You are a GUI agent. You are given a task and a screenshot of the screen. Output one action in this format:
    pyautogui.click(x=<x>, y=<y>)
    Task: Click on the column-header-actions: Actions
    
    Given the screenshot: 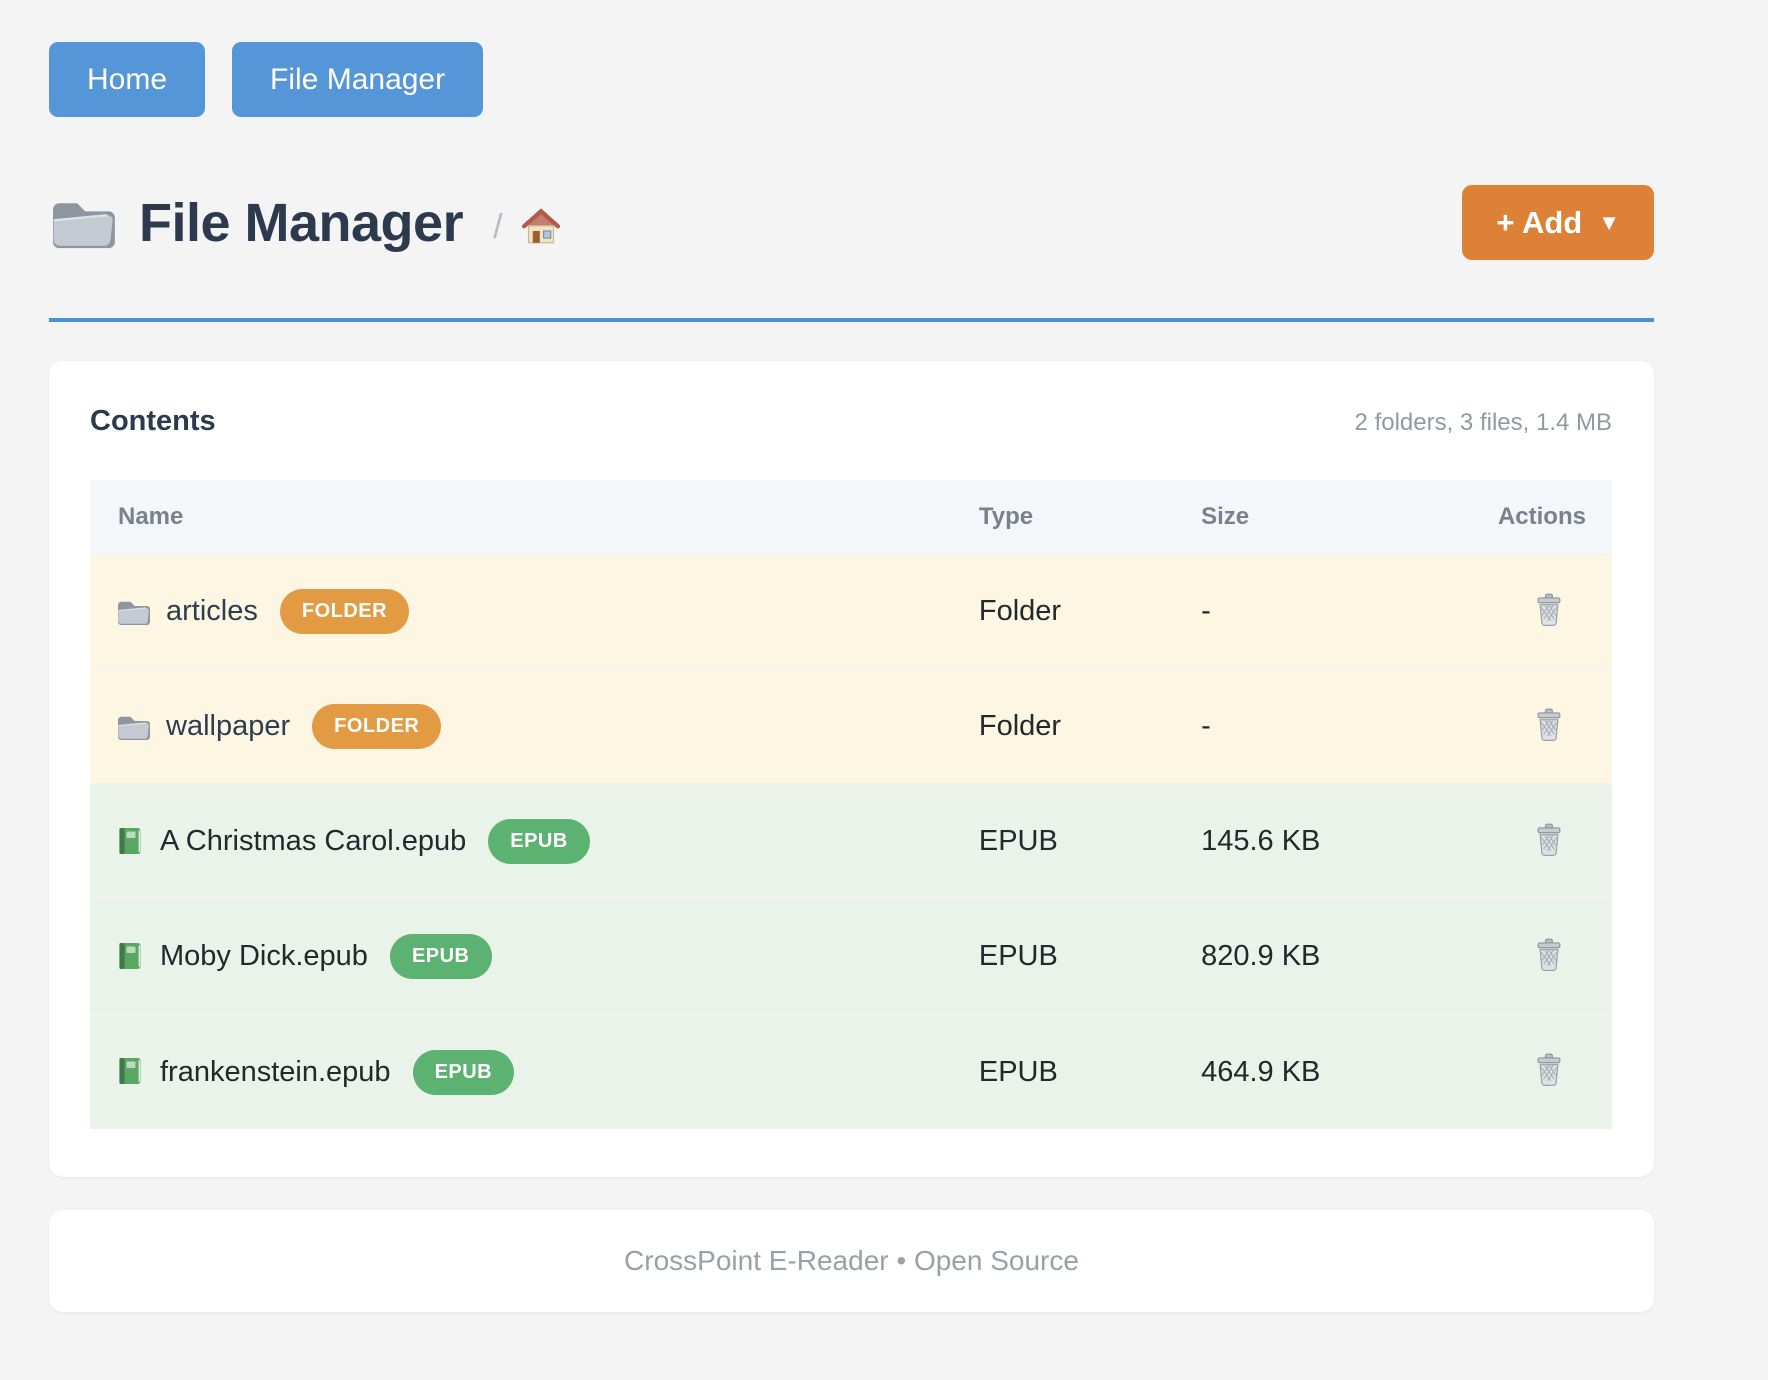 What is the action you would take?
    pyautogui.click(x=1541, y=517)
    